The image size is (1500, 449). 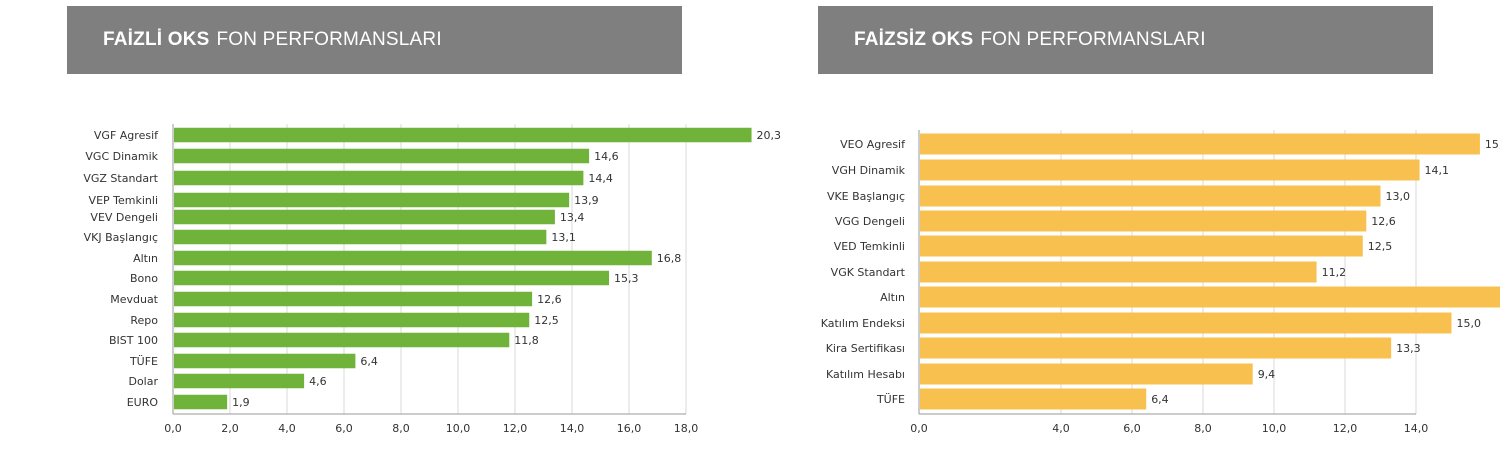 What do you see at coordinates (143, 402) in the screenshot?
I see `left-category-label: EURO` at bounding box center [143, 402].